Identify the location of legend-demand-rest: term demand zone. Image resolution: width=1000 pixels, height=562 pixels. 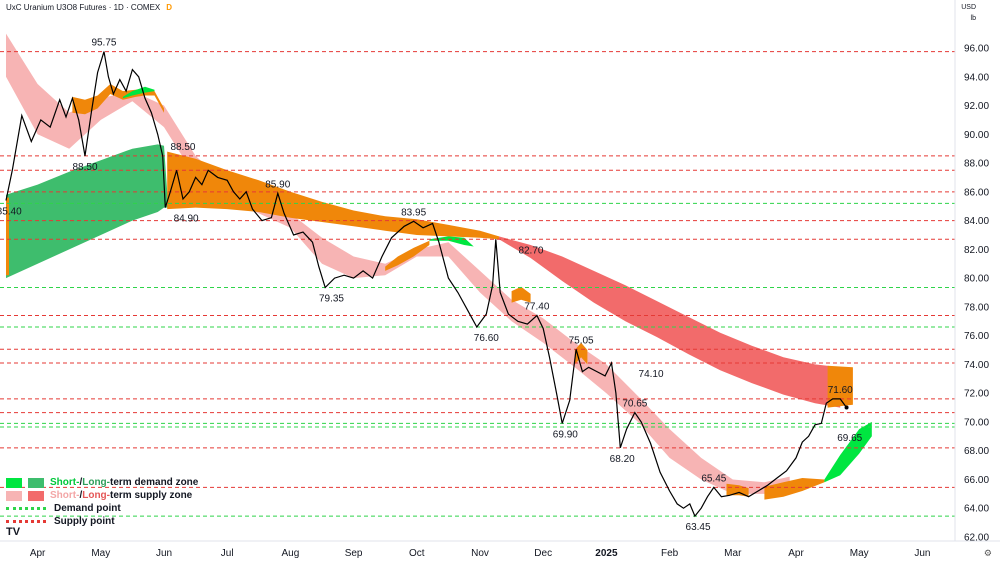
(154, 482).